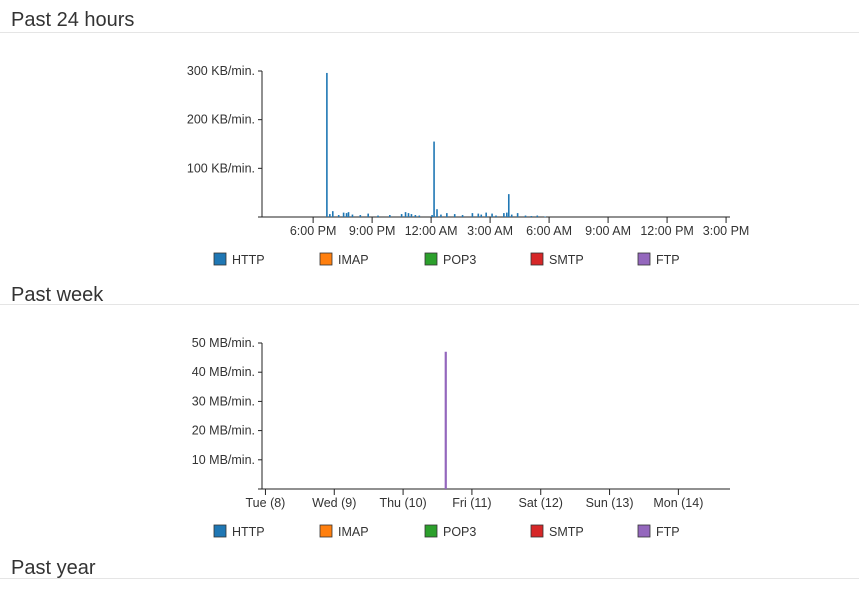 The width and height of the screenshot is (859, 599). Describe the element at coordinates (73, 20) in the screenshot. I see `section-title-past-24-hours: Past 24 hours` at that location.